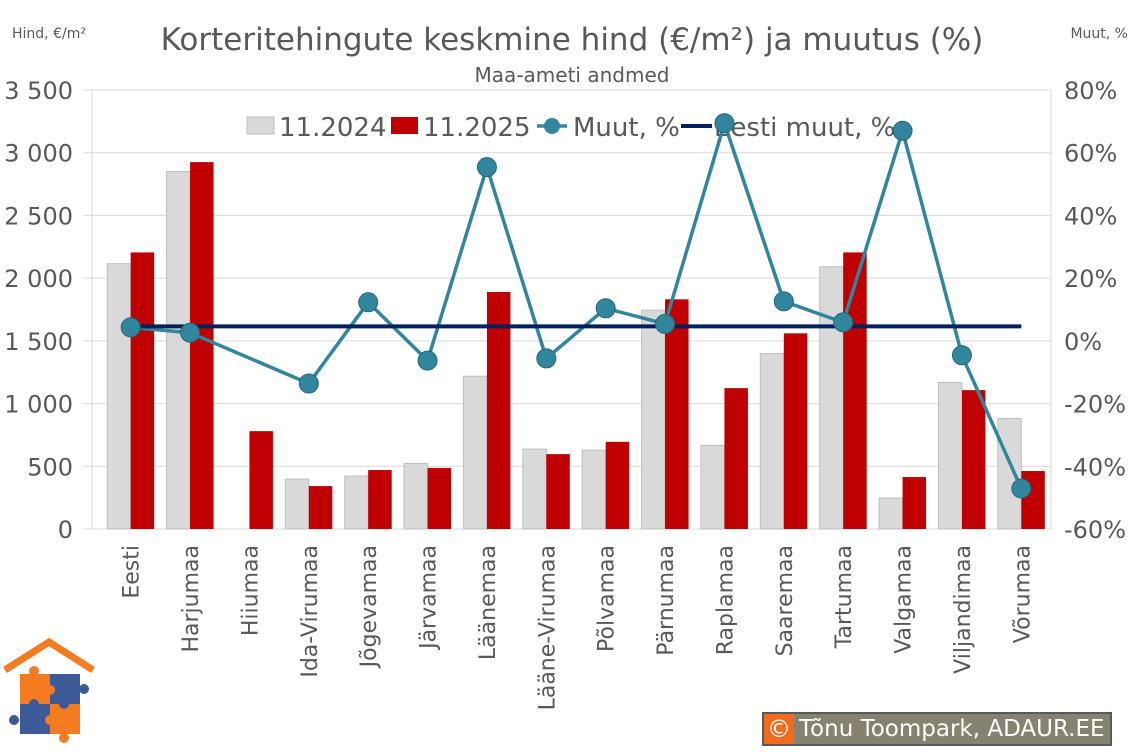 The image size is (1145, 752). I want to click on category-label: Põlvamaa, so click(607, 598).